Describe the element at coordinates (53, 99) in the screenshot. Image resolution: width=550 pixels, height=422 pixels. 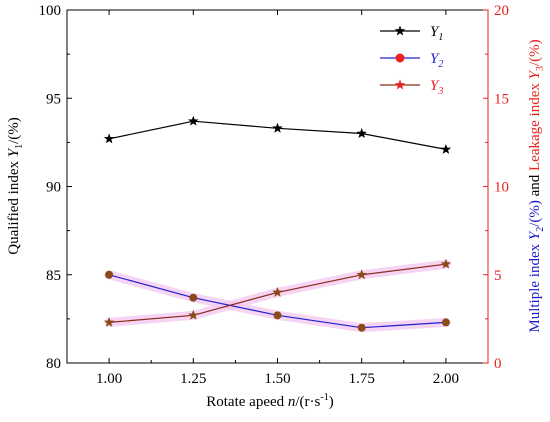
I see `left-tick-label: 95` at that location.